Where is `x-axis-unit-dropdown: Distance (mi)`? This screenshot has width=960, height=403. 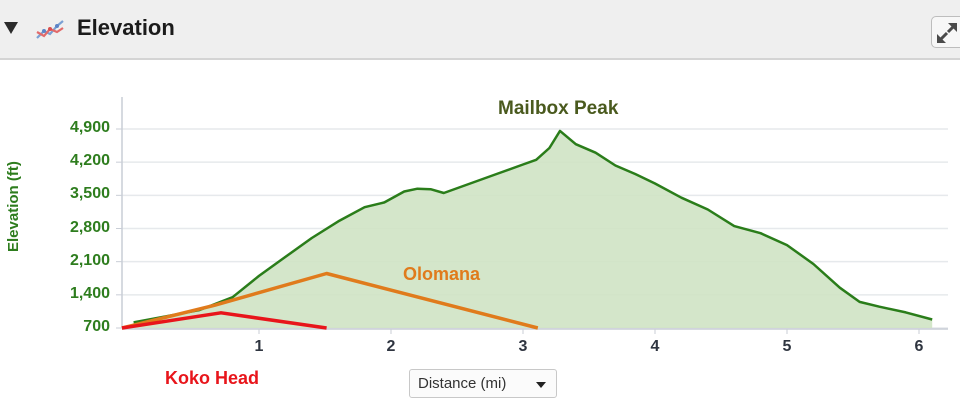 x-axis-unit-dropdown: Distance (mi) is located at coordinates (483, 383).